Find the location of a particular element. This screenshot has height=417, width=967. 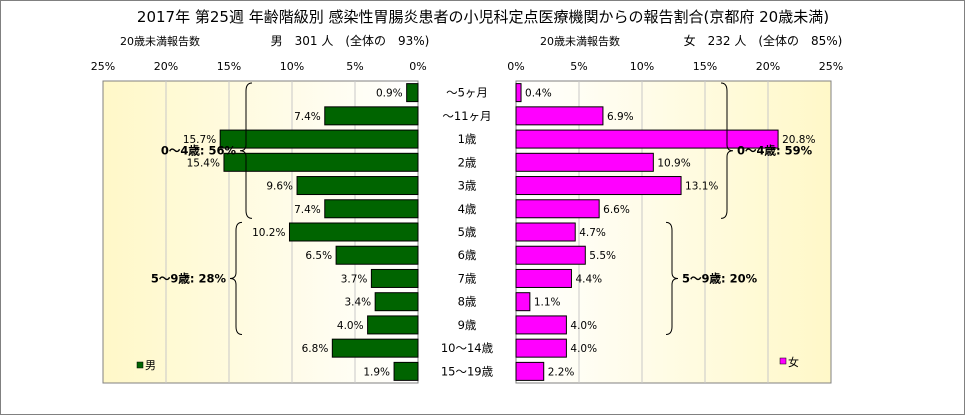

female-data-label: 4.7% is located at coordinates (592, 233).